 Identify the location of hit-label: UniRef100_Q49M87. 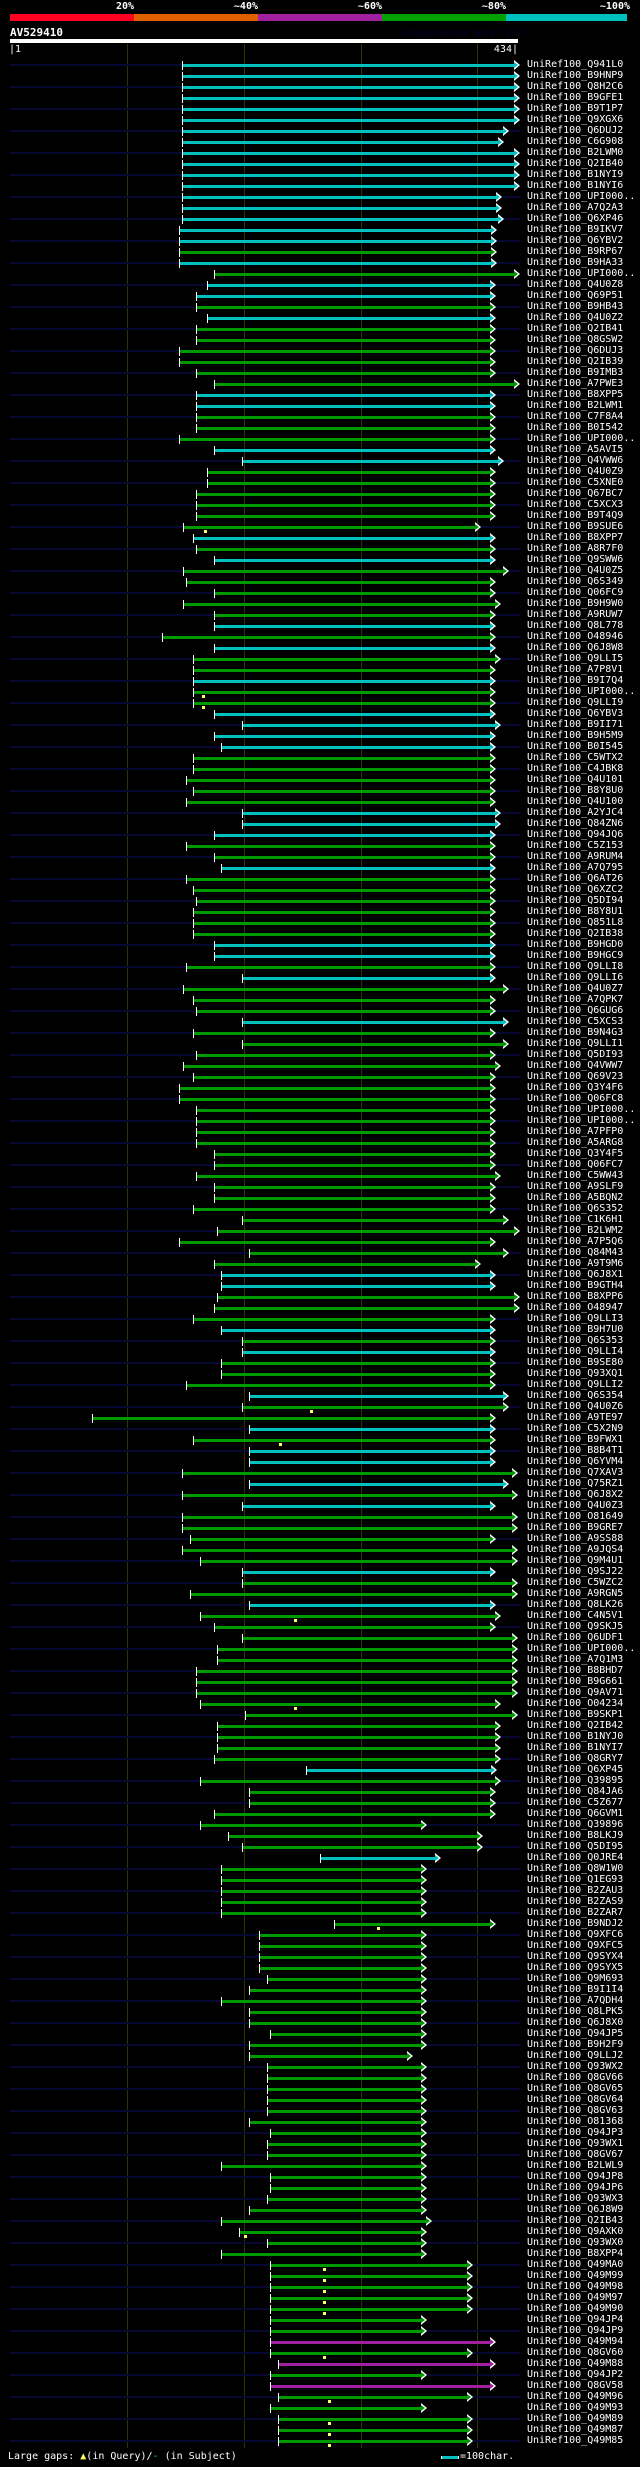
(575, 2429).